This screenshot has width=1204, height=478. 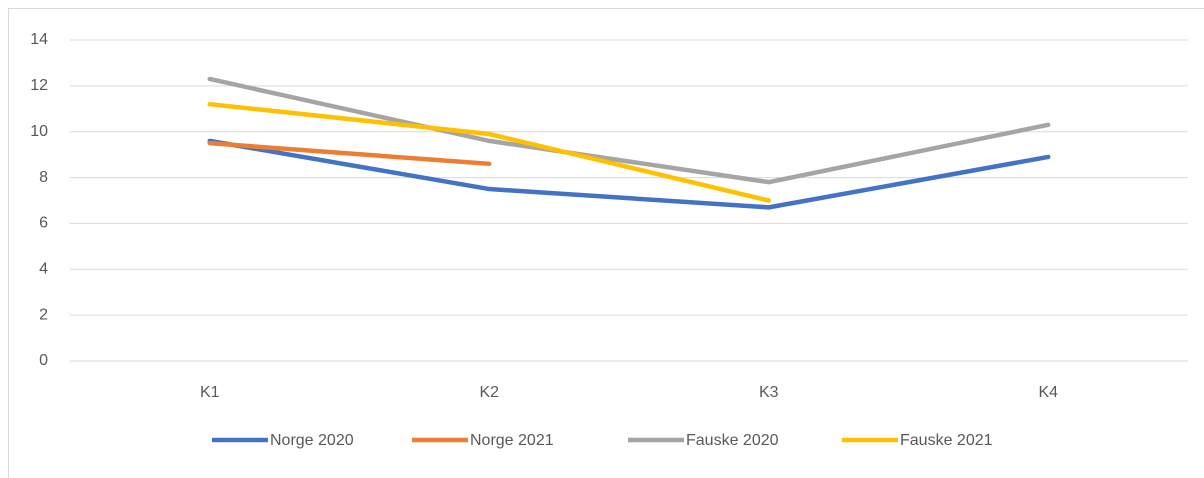 What do you see at coordinates (489, 392) in the screenshot?
I see `x-tick-label: K2` at bounding box center [489, 392].